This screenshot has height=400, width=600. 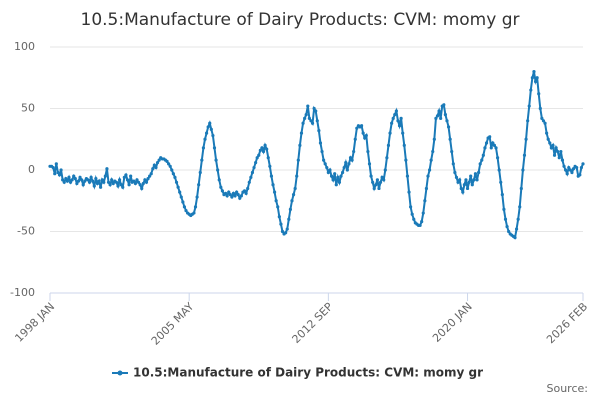 I want to click on x-tick-label: 2020 JAN, so click(x=452, y=322).